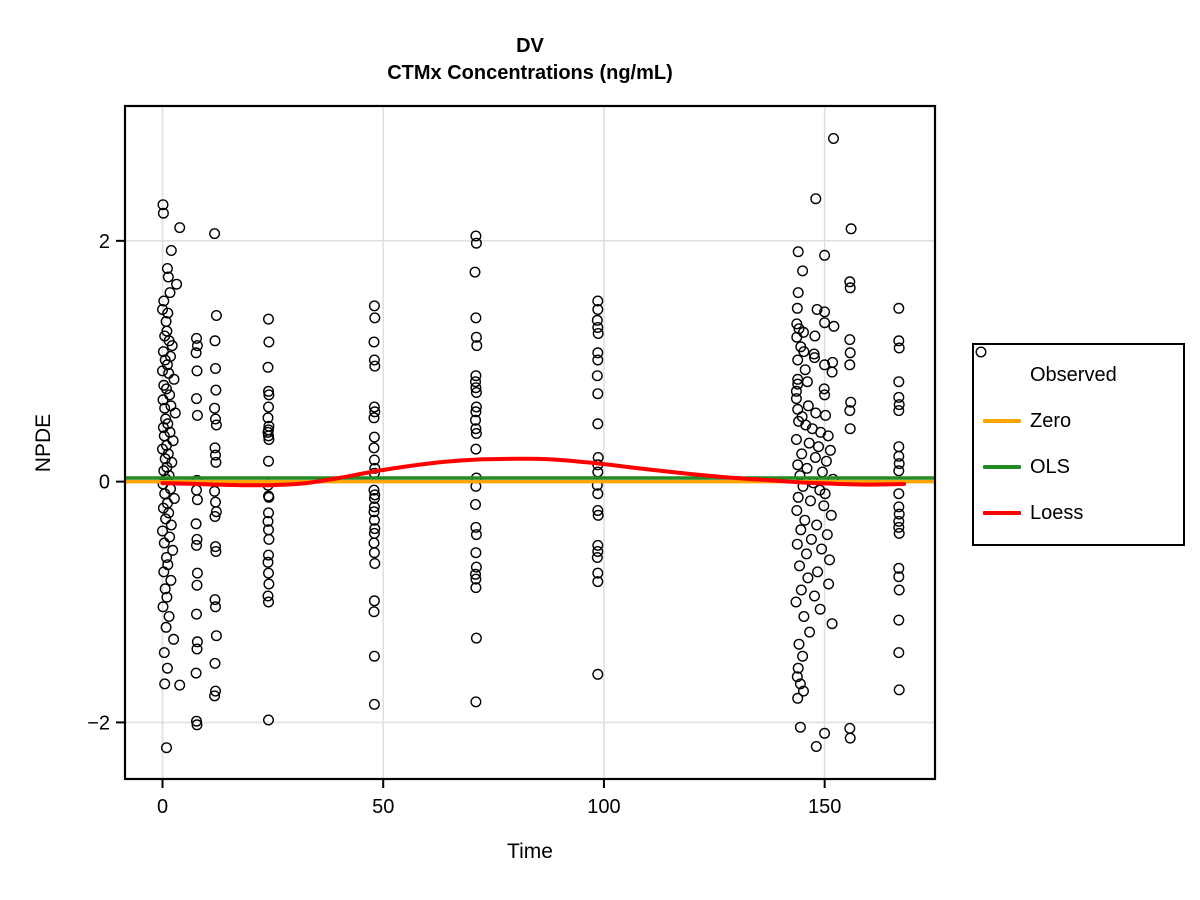 Image resolution: width=1200 pixels, height=900 pixels. I want to click on x-tick-label: 150, so click(824, 807).